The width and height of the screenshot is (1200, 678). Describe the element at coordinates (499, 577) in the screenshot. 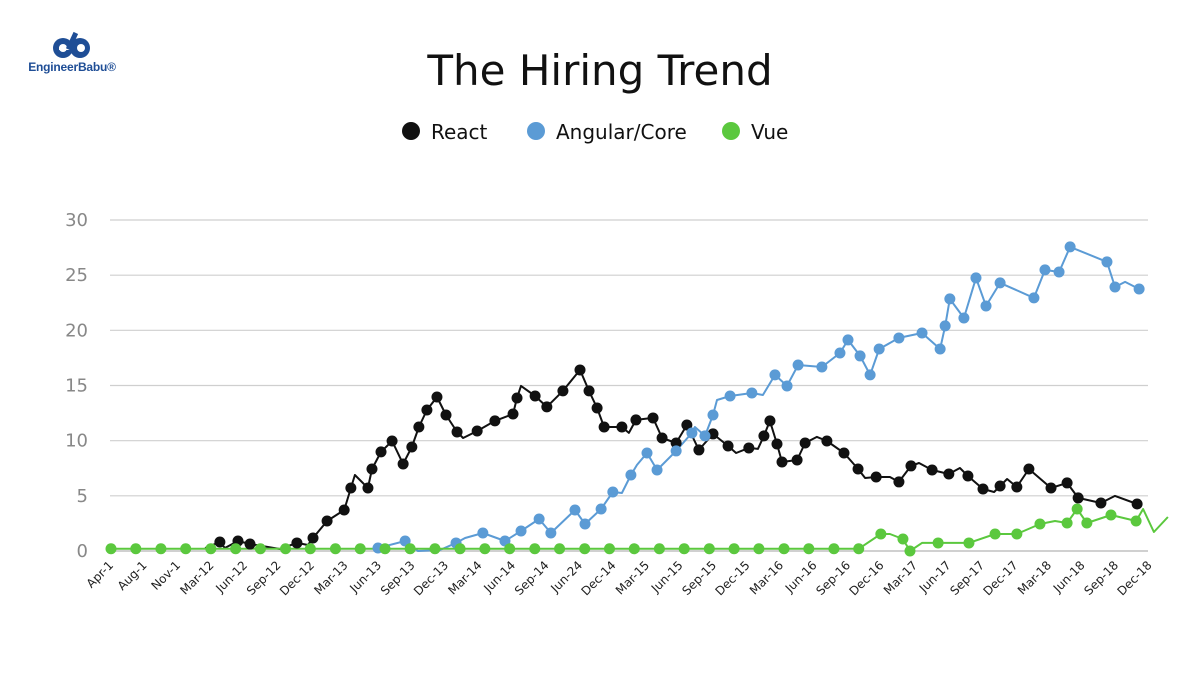

I see `x-tick-label: Jun-14` at that location.